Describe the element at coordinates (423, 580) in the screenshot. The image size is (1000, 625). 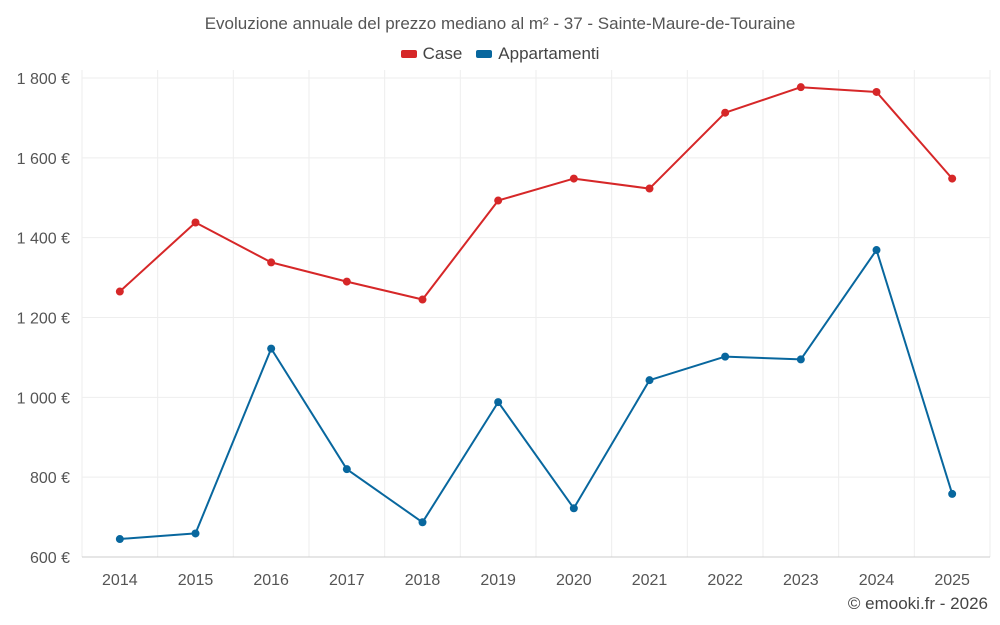
I see `x-tick-label: 2018` at that location.